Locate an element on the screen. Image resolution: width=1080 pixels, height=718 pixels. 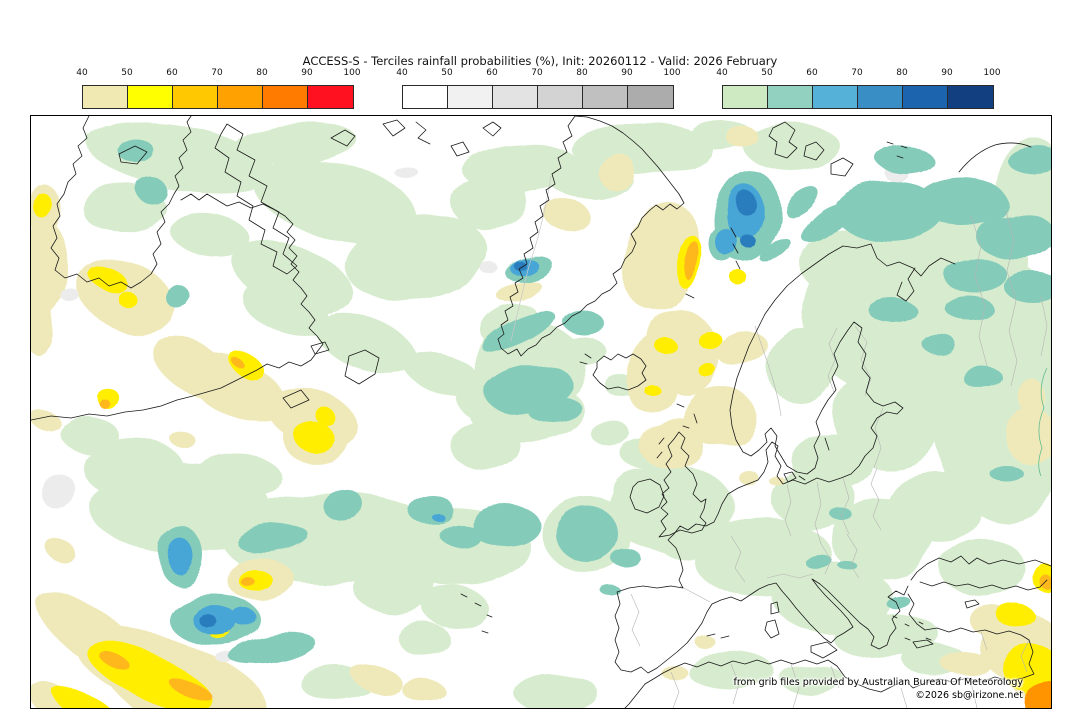
colorbar-2-tick-50: 50 is located at coordinates (447, 73).